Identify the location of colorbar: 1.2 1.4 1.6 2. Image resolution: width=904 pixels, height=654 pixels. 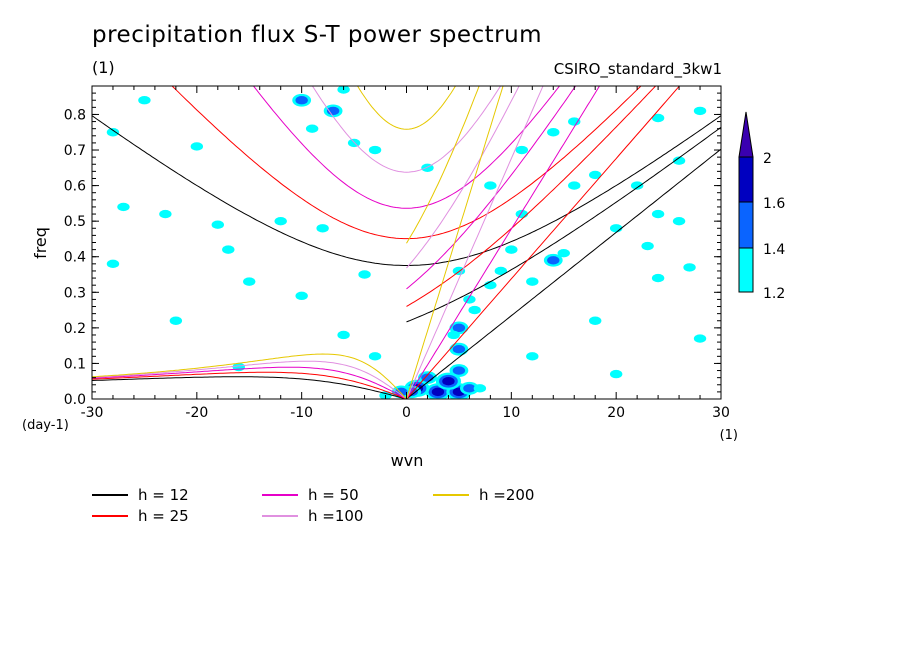
(761, 206).